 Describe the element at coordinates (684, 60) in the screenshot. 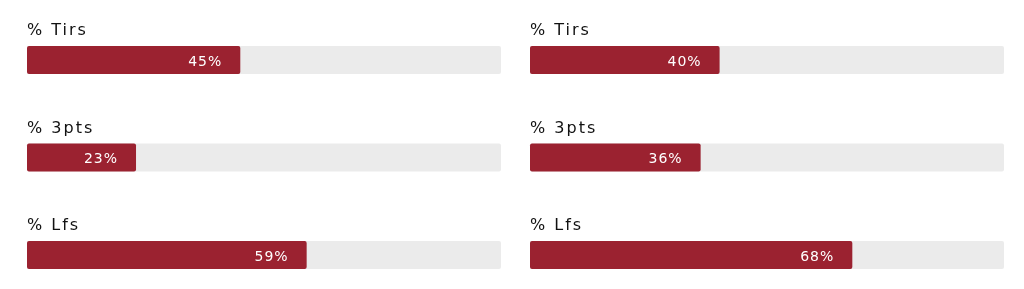

I see `data-label: 40%` at that location.